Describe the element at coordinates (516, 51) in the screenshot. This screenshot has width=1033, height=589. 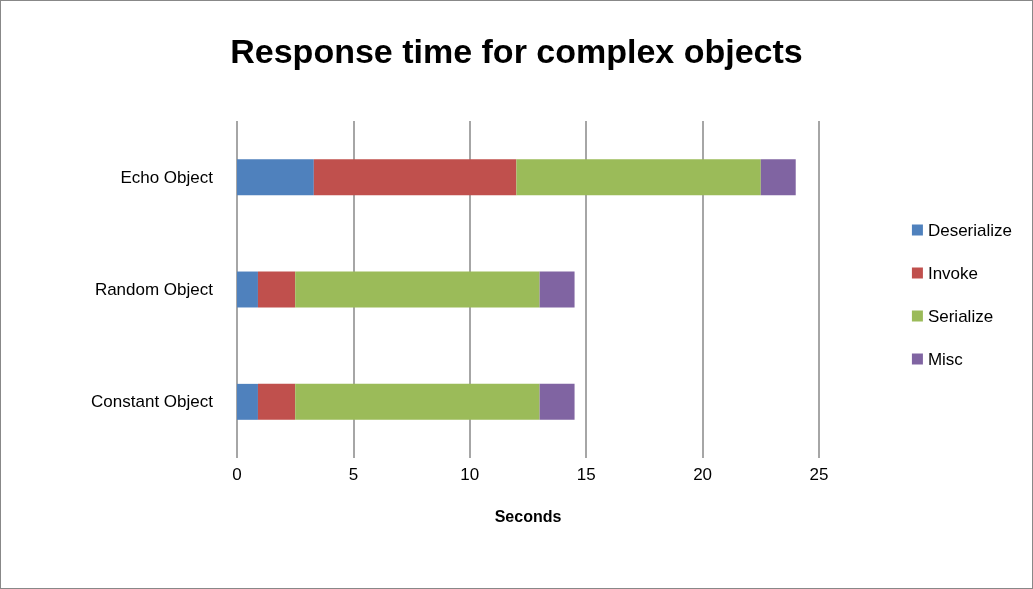
I see `chart-title: Response time for complex objects` at that location.